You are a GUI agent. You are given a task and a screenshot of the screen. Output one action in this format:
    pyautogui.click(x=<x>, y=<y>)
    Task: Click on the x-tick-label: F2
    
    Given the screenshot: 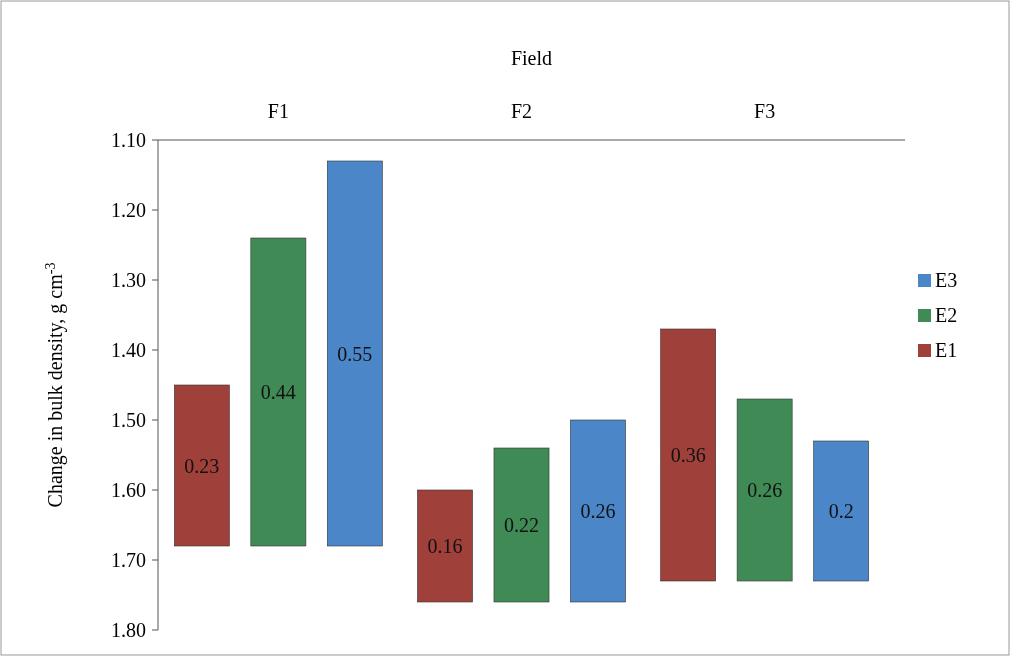 What is the action you would take?
    pyautogui.click(x=521, y=111)
    